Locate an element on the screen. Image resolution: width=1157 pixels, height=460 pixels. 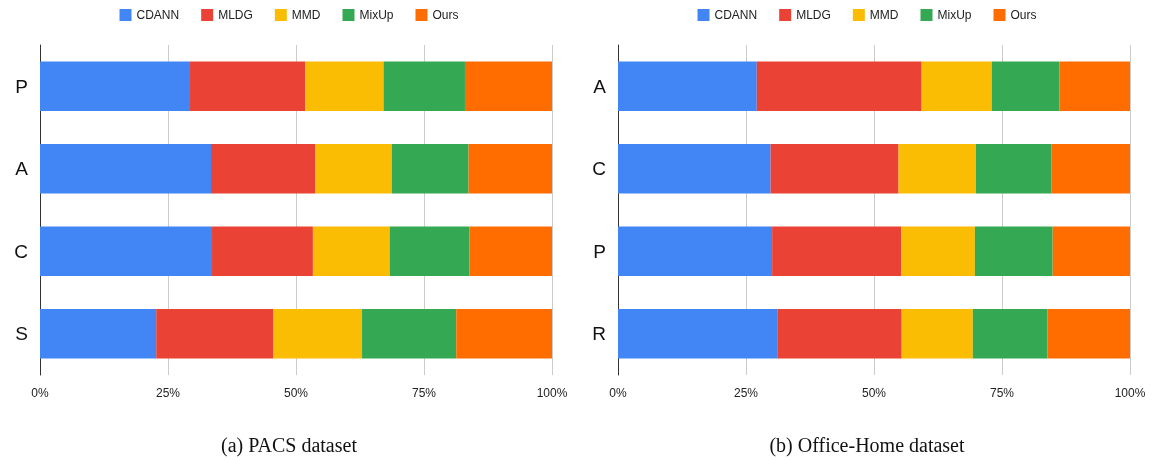
y-tick-label: S is located at coordinates (21, 334).